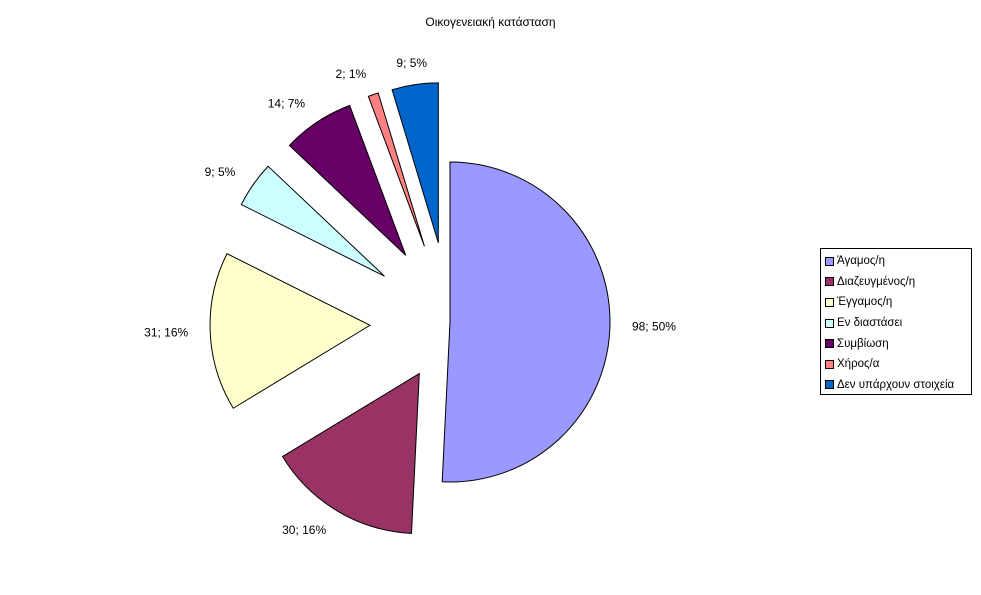  What do you see at coordinates (898, 302) in the screenshot?
I see `legend-item-3: Έγγαμος/η` at bounding box center [898, 302].